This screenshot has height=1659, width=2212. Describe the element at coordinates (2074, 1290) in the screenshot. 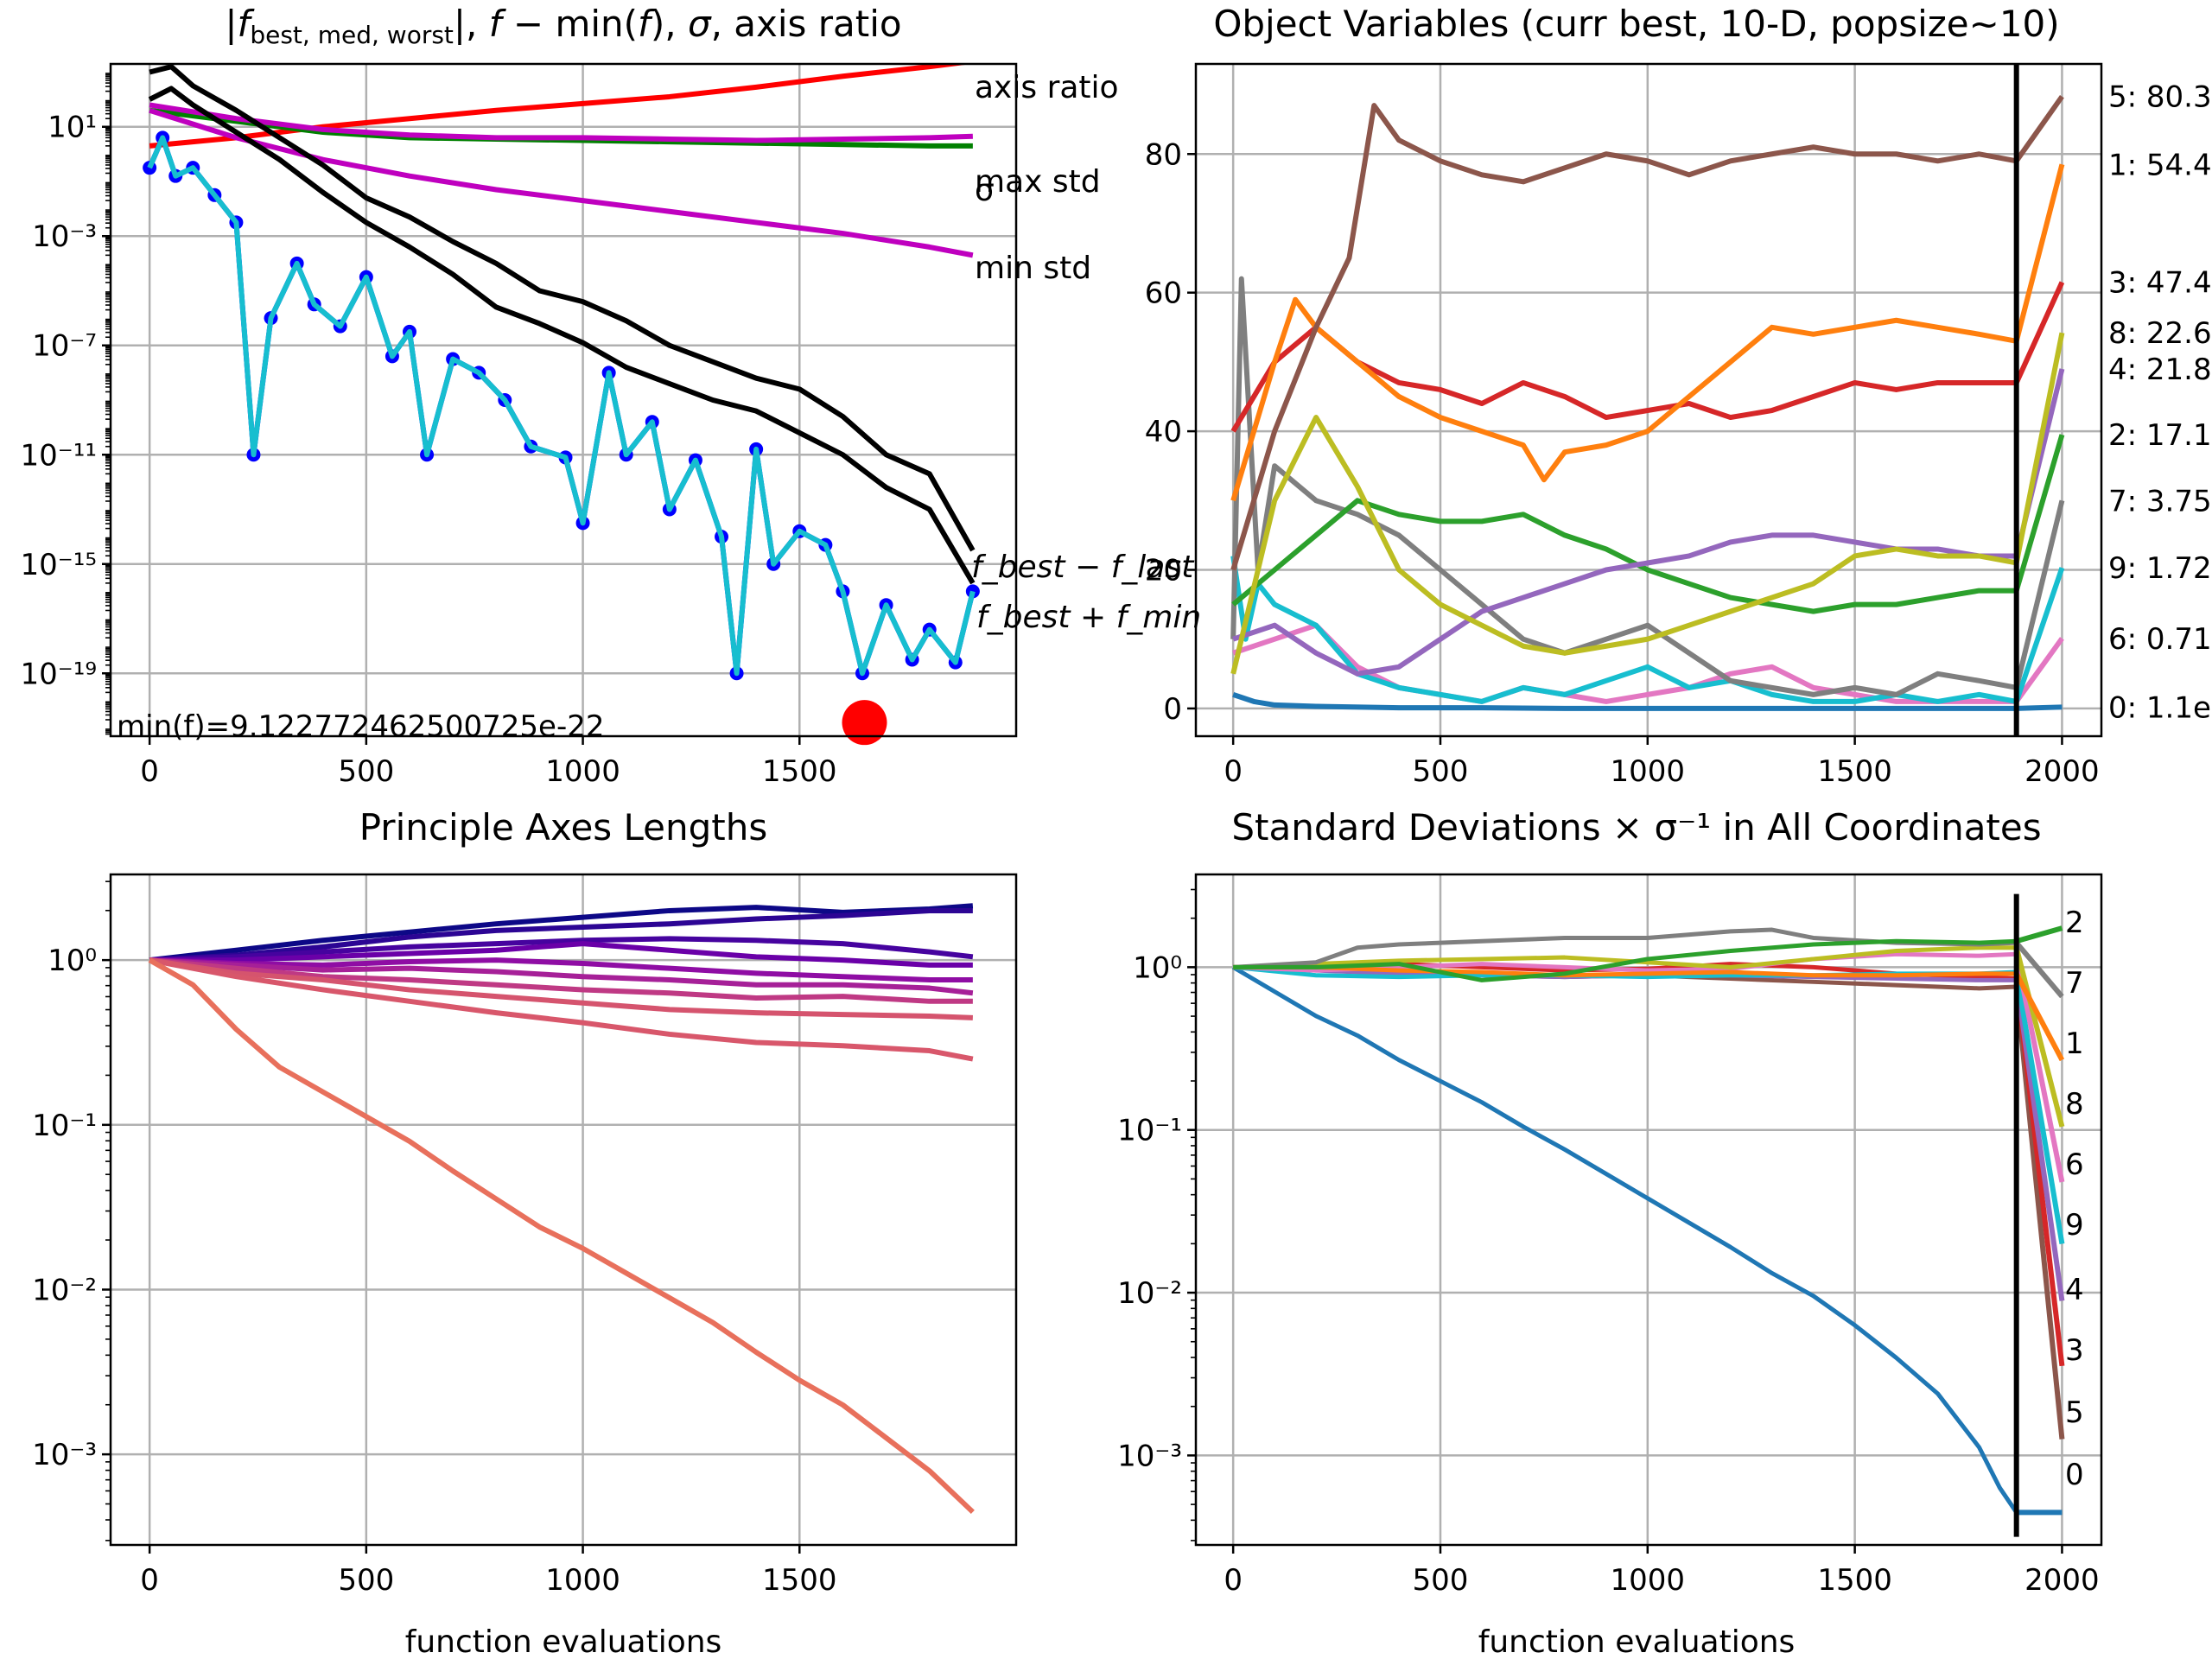

I see `end-label: 4` at that location.